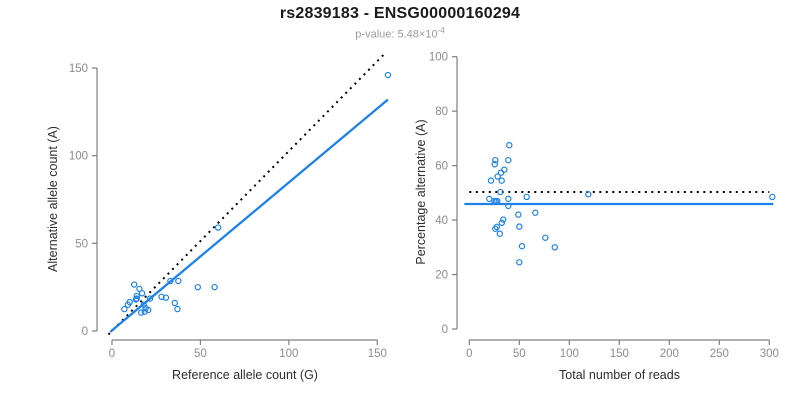 The height and width of the screenshot is (400, 800). What do you see at coordinates (85, 332) in the screenshot?
I see `left-plot-y-tick-label: 0` at bounding box center [85, 332].